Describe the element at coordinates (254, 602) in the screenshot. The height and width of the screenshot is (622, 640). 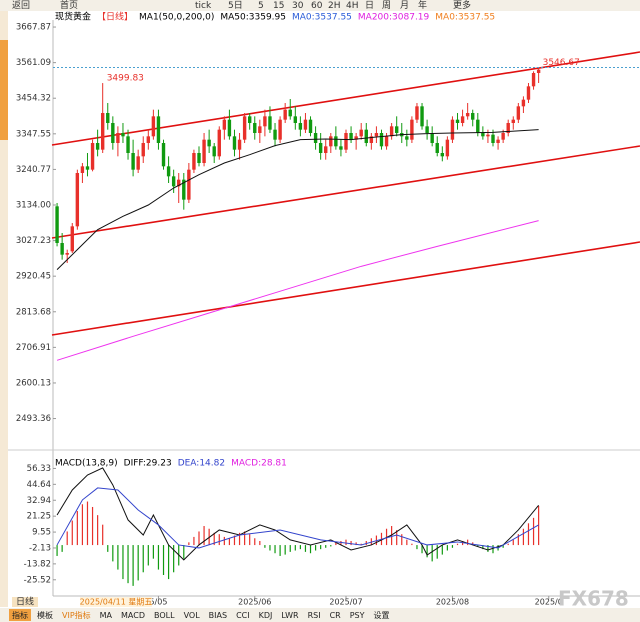
I see `x-tick-label: 2025/06` at that location.